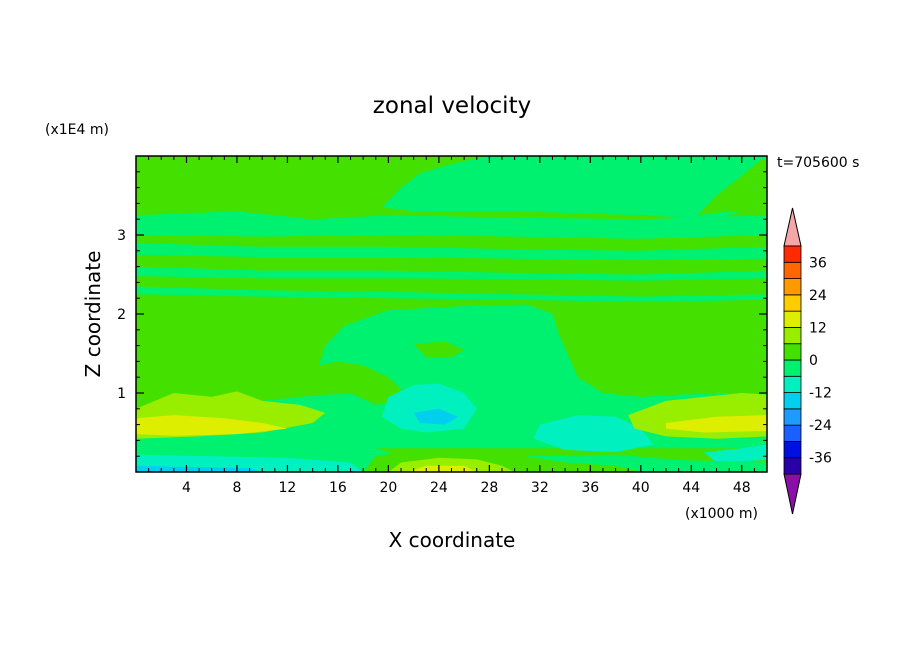 This screenshot has height=654, width=904. Describe the element at coordinates (818, 328) in the screenshot. I see `colorbar-tick-label: 12` at that location.